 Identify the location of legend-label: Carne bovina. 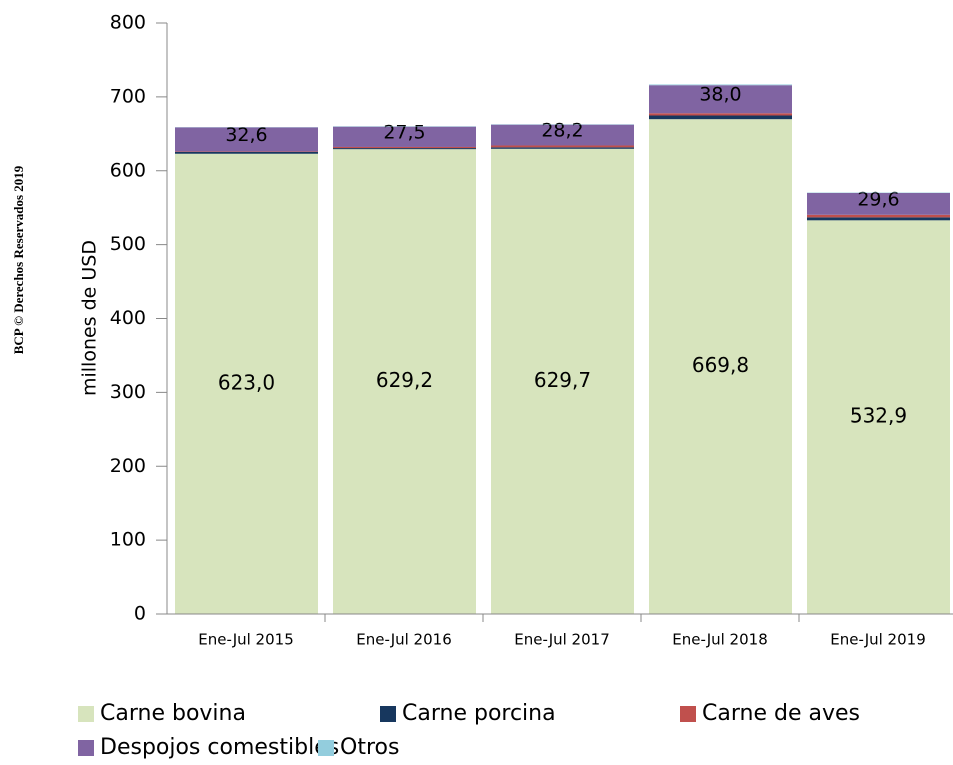
(173, 713).